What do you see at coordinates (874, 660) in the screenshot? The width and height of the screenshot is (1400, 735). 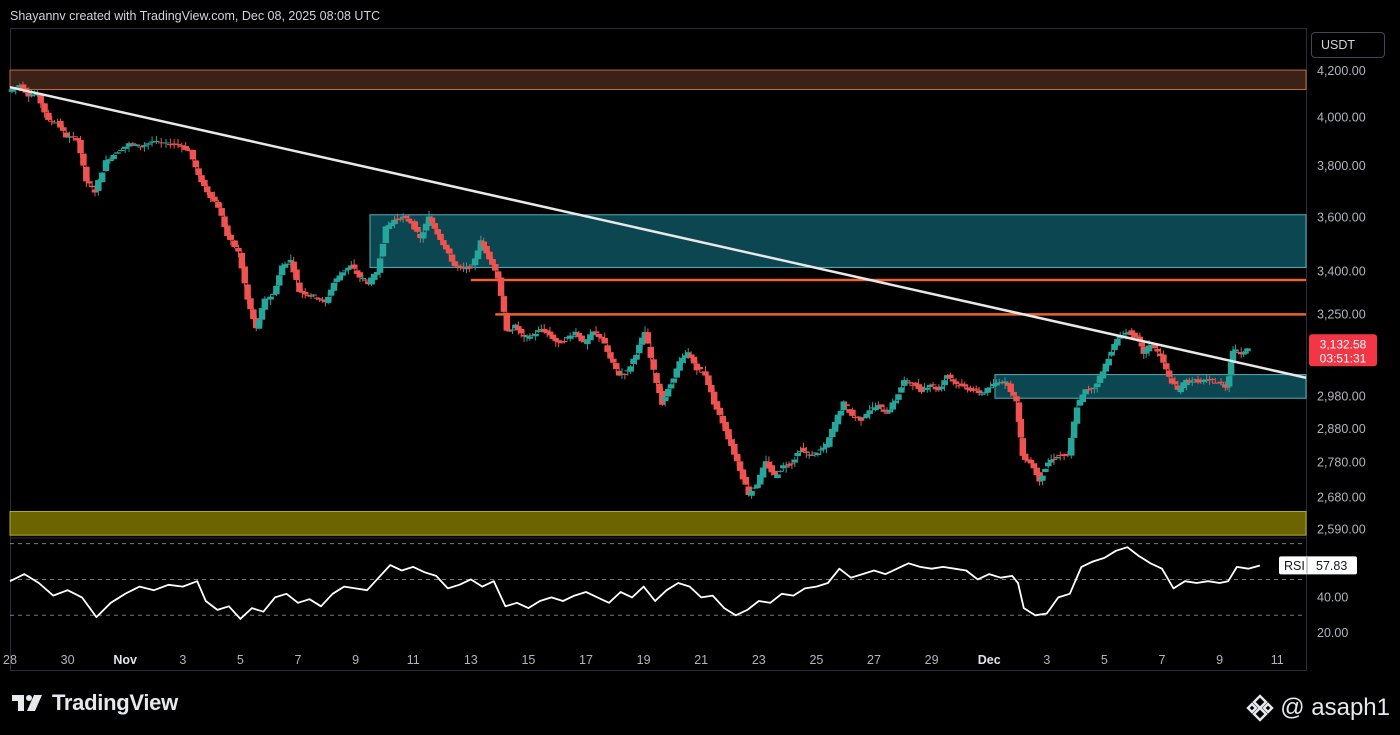 I see `x-tick-label: 27` at bounding box center [874, 660].